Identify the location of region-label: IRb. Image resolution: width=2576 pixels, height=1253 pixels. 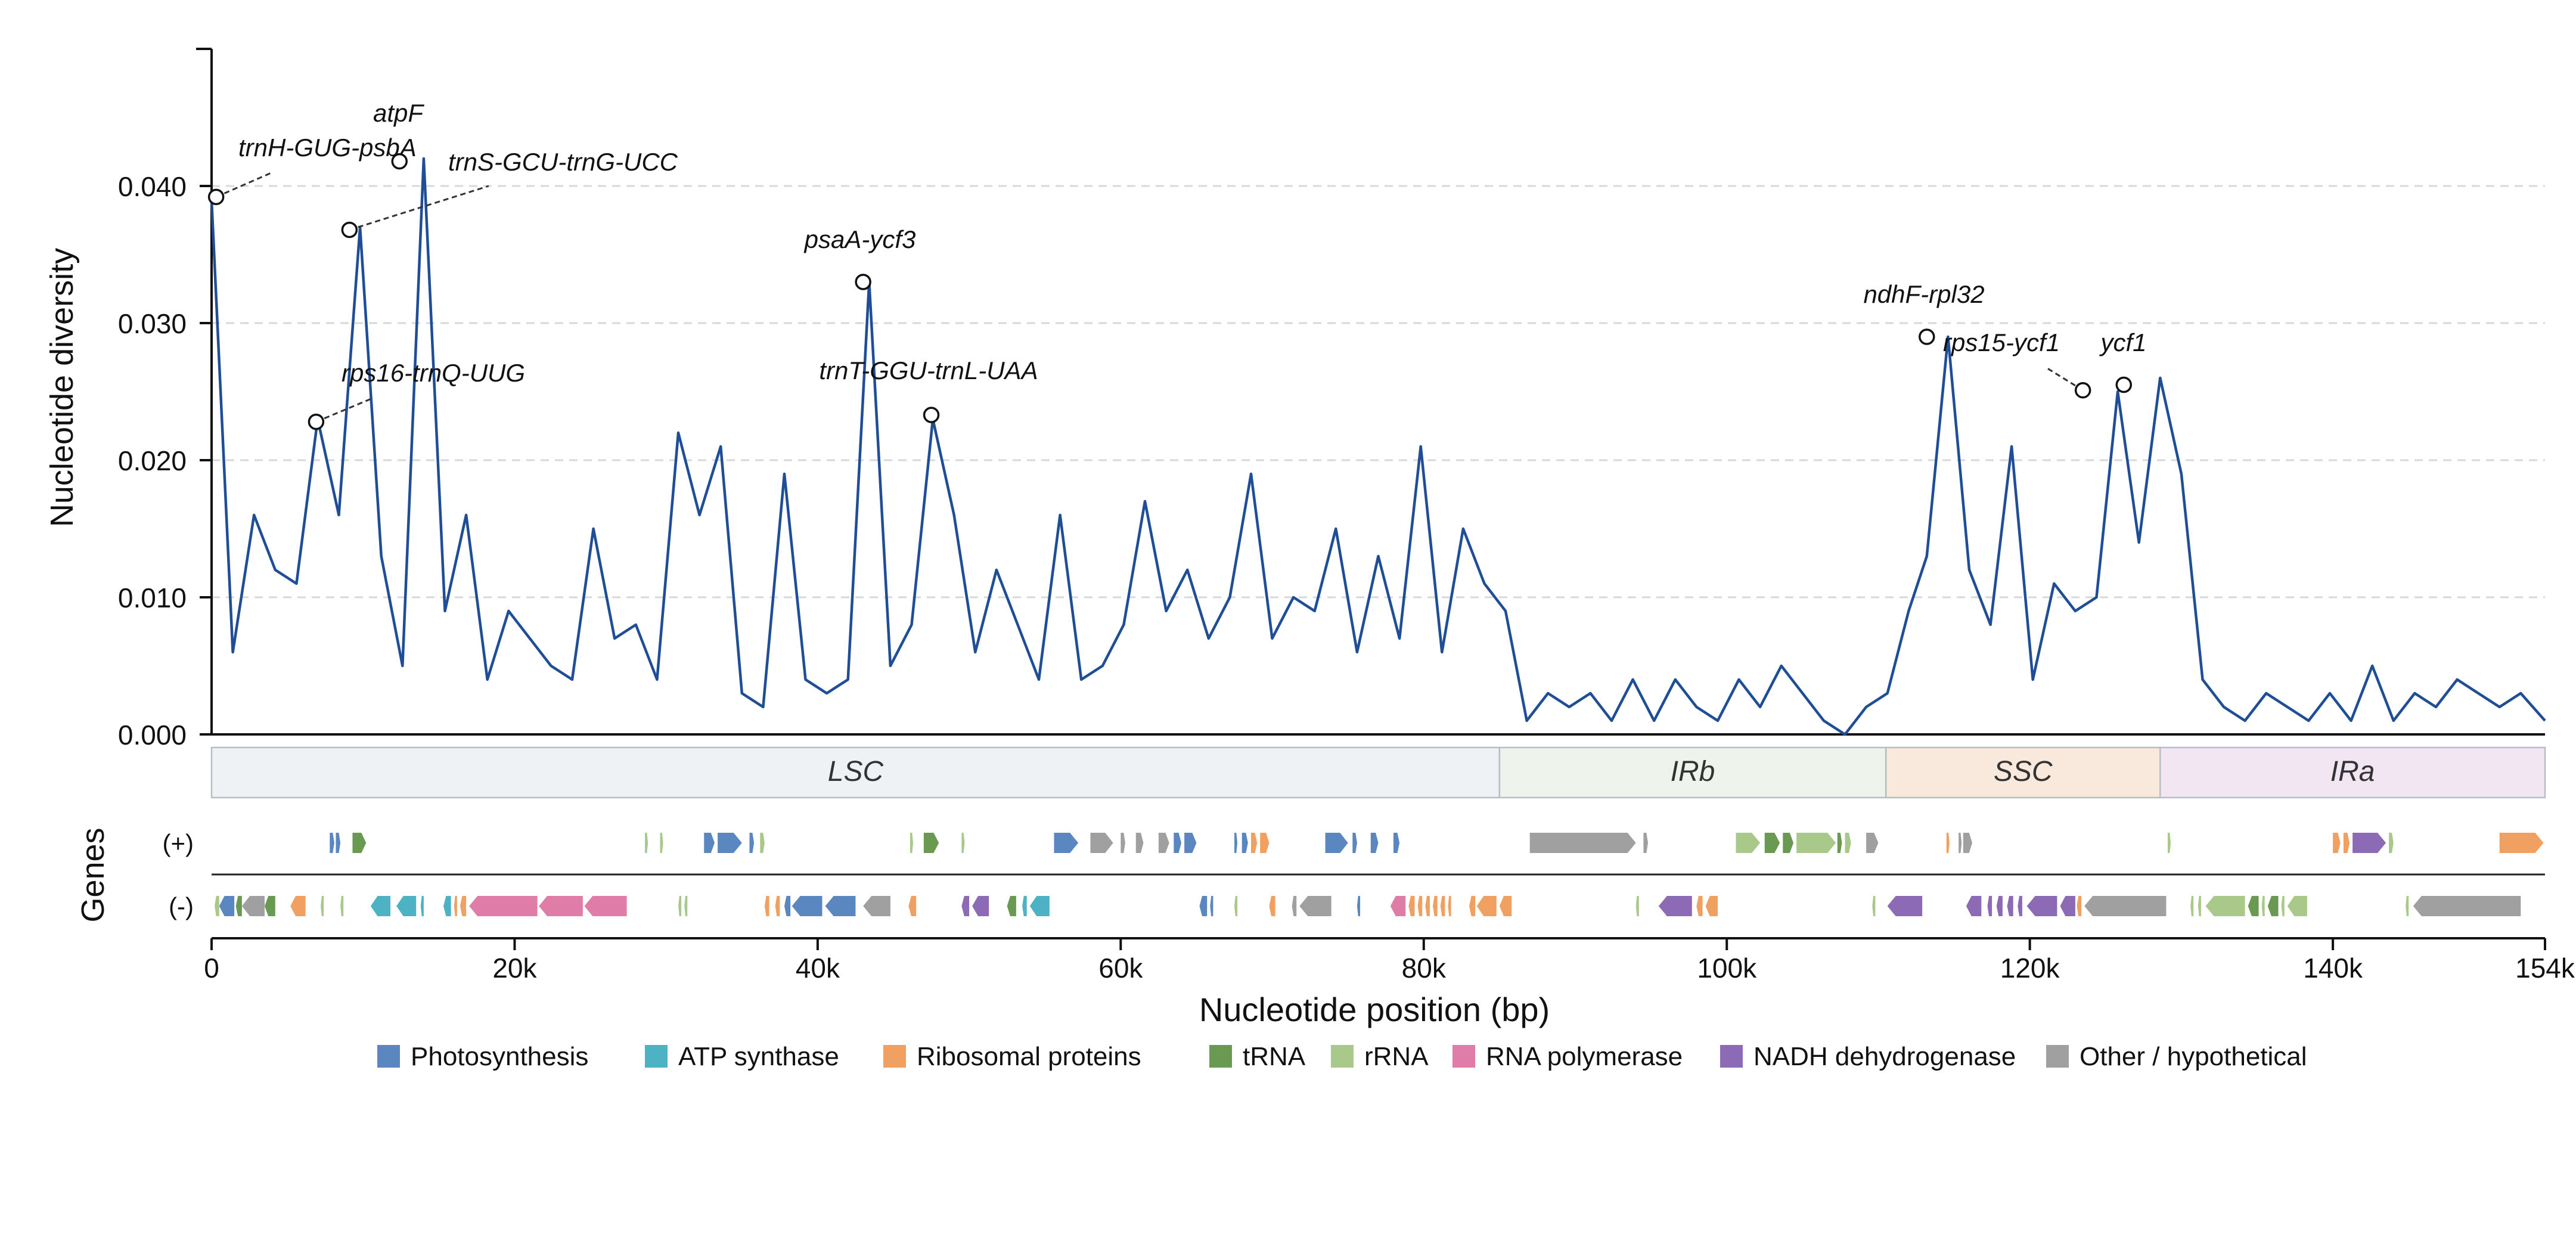
(1693, 771).